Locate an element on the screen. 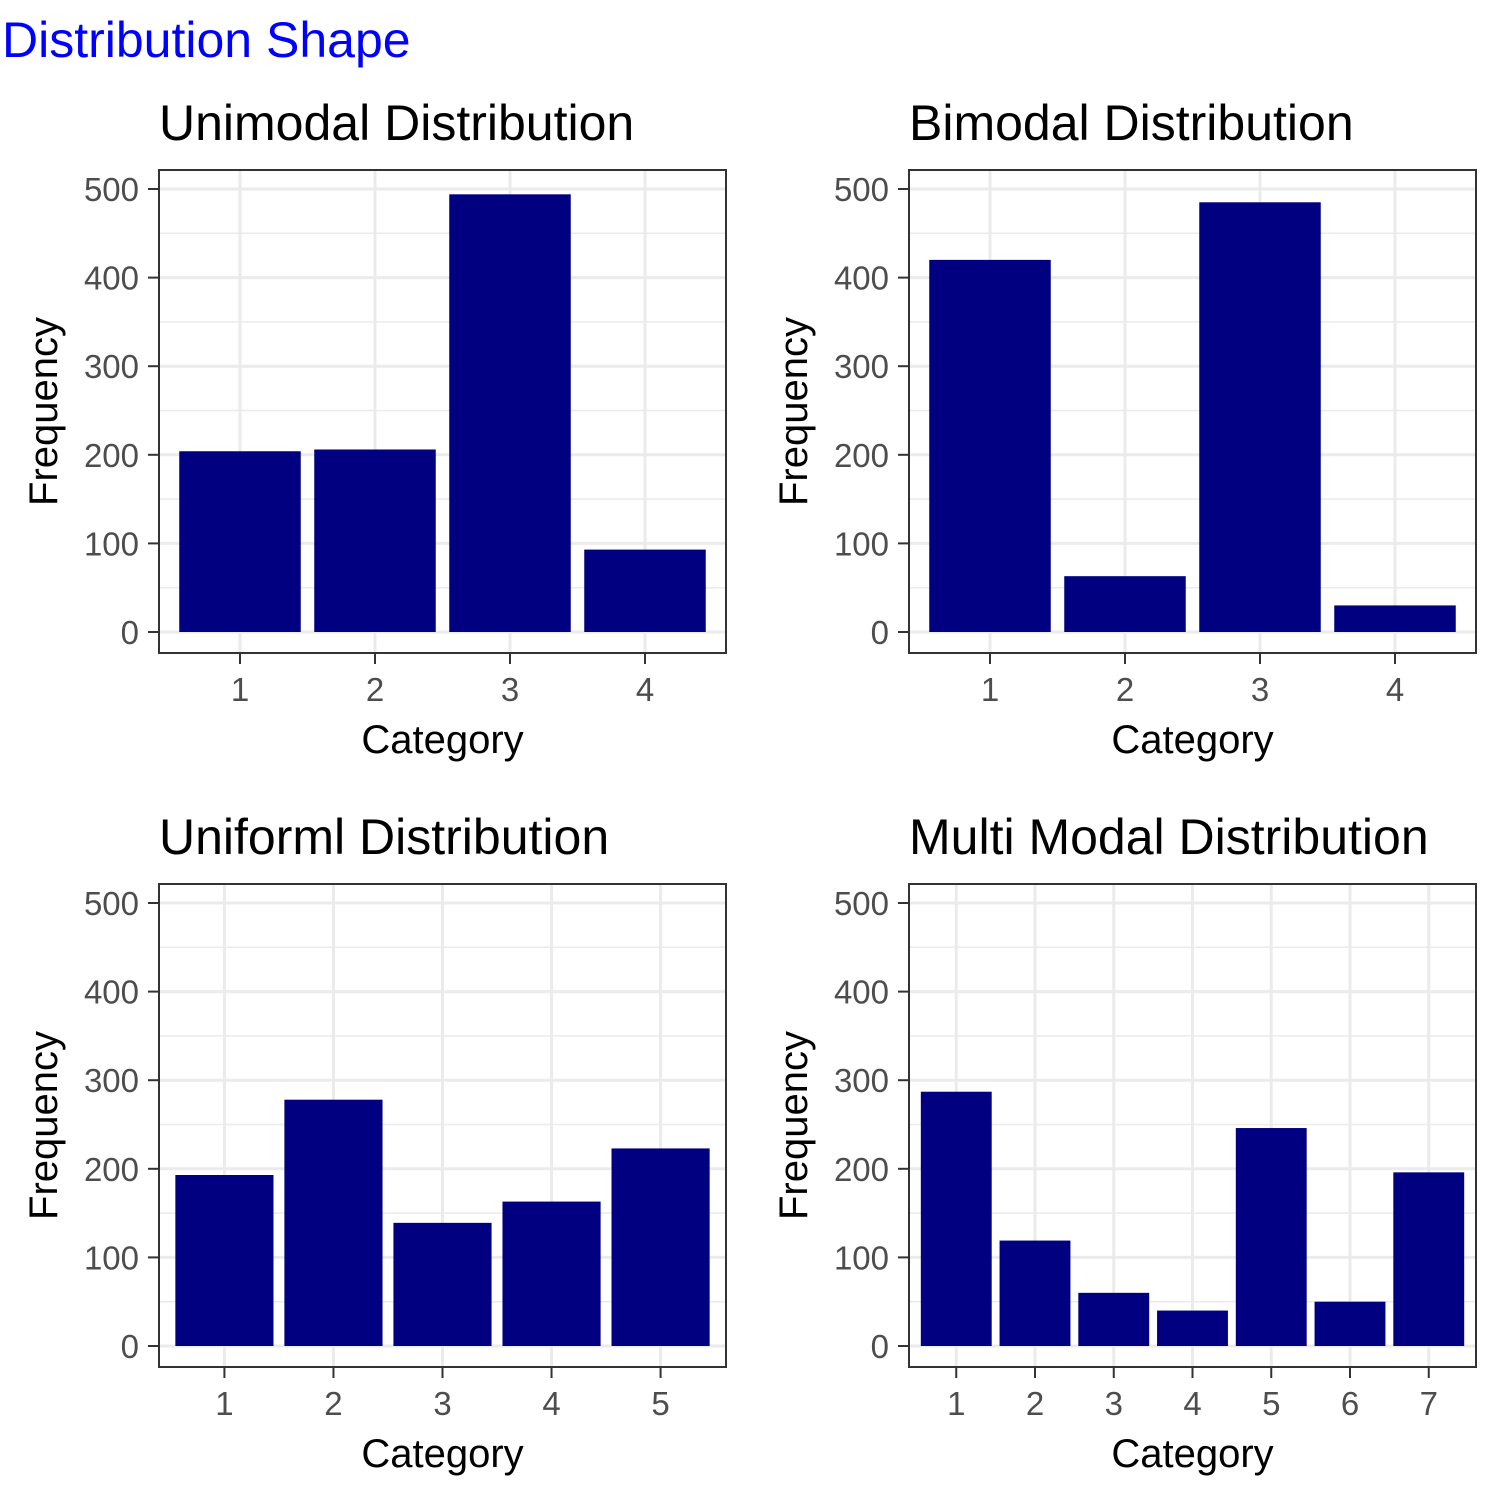 The image size is (1500, 1505). page-title: Distribution Shape is located at coordinates (206, 40).